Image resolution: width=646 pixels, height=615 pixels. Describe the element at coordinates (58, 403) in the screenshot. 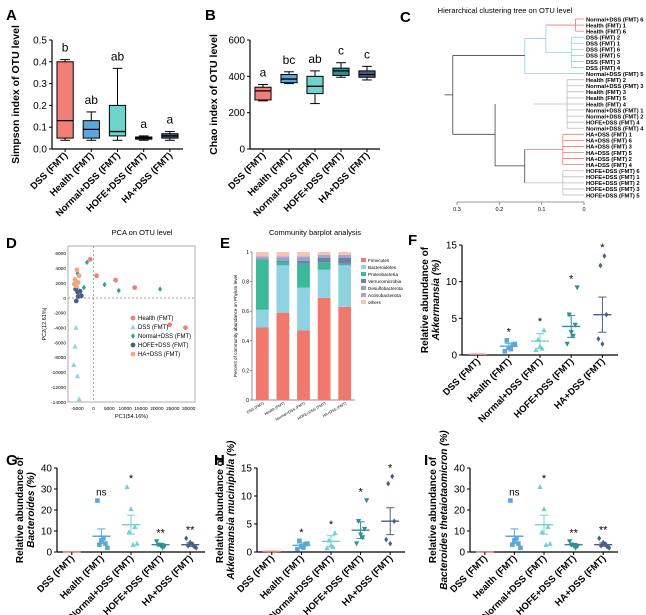

I see `y-tick-label: -14000` at that location.